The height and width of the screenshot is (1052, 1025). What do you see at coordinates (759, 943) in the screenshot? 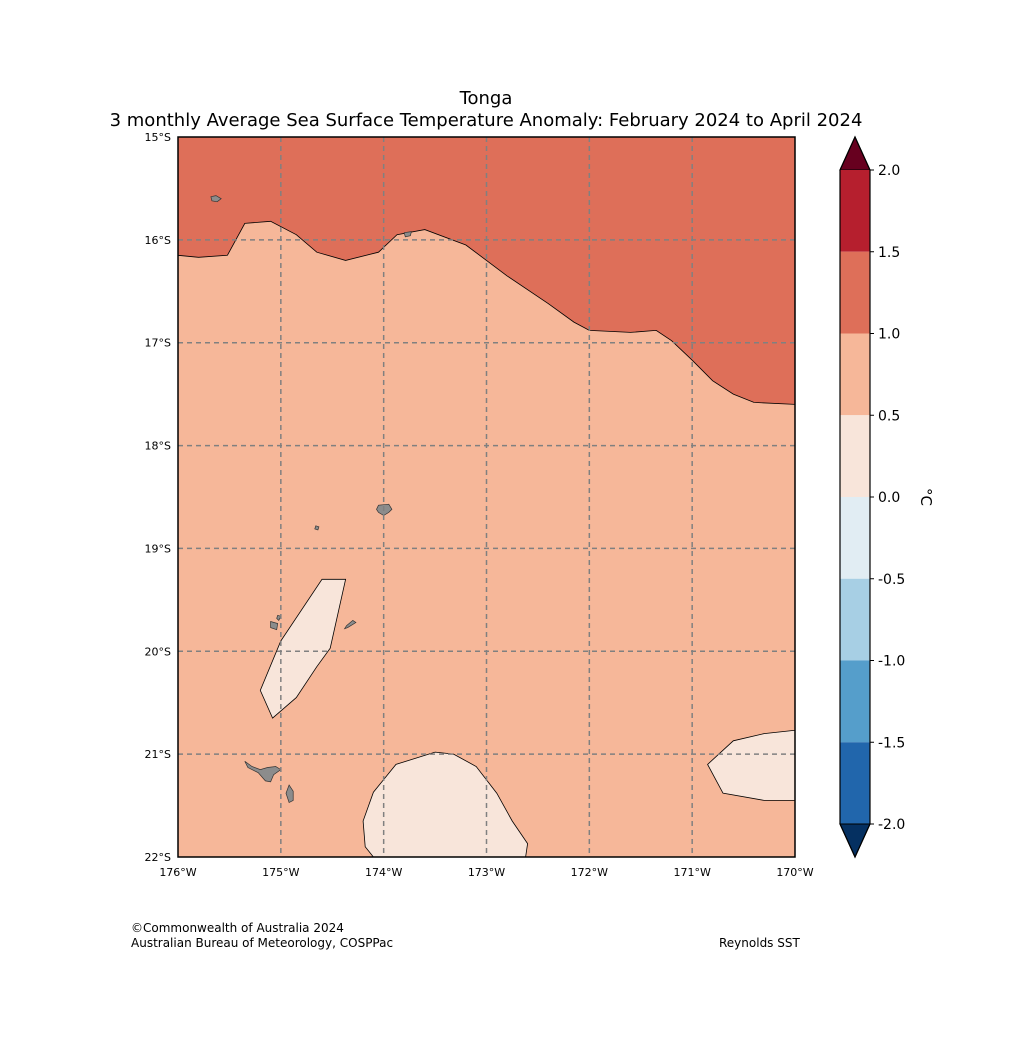
I see `data-source: Reynolds SST` at bounding box center [759, 943].